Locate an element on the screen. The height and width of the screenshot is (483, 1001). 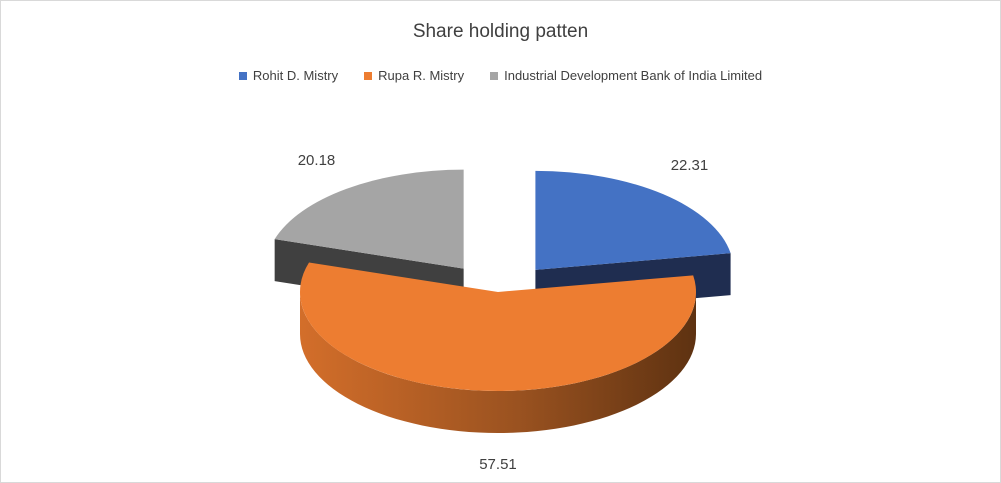
legend-label-rohit: Rohit D. Mistry is located at coordinates (295, 75).